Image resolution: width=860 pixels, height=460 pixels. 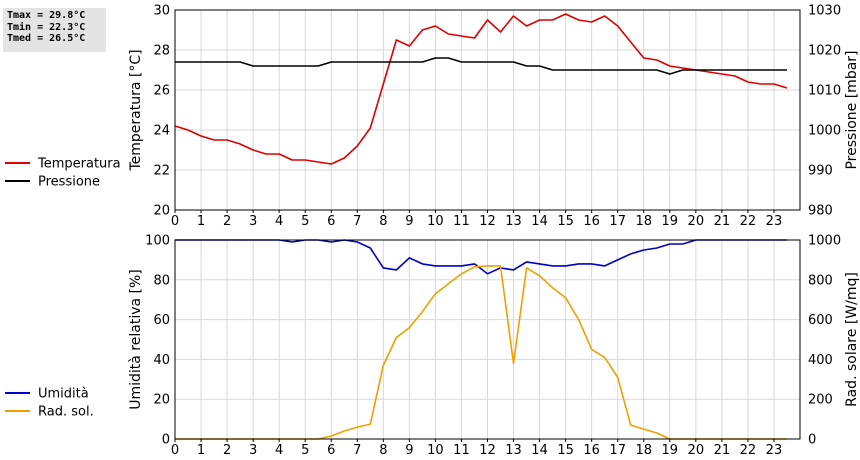 I want to click on y-tick-label: 30, so click(x=161, y=11).